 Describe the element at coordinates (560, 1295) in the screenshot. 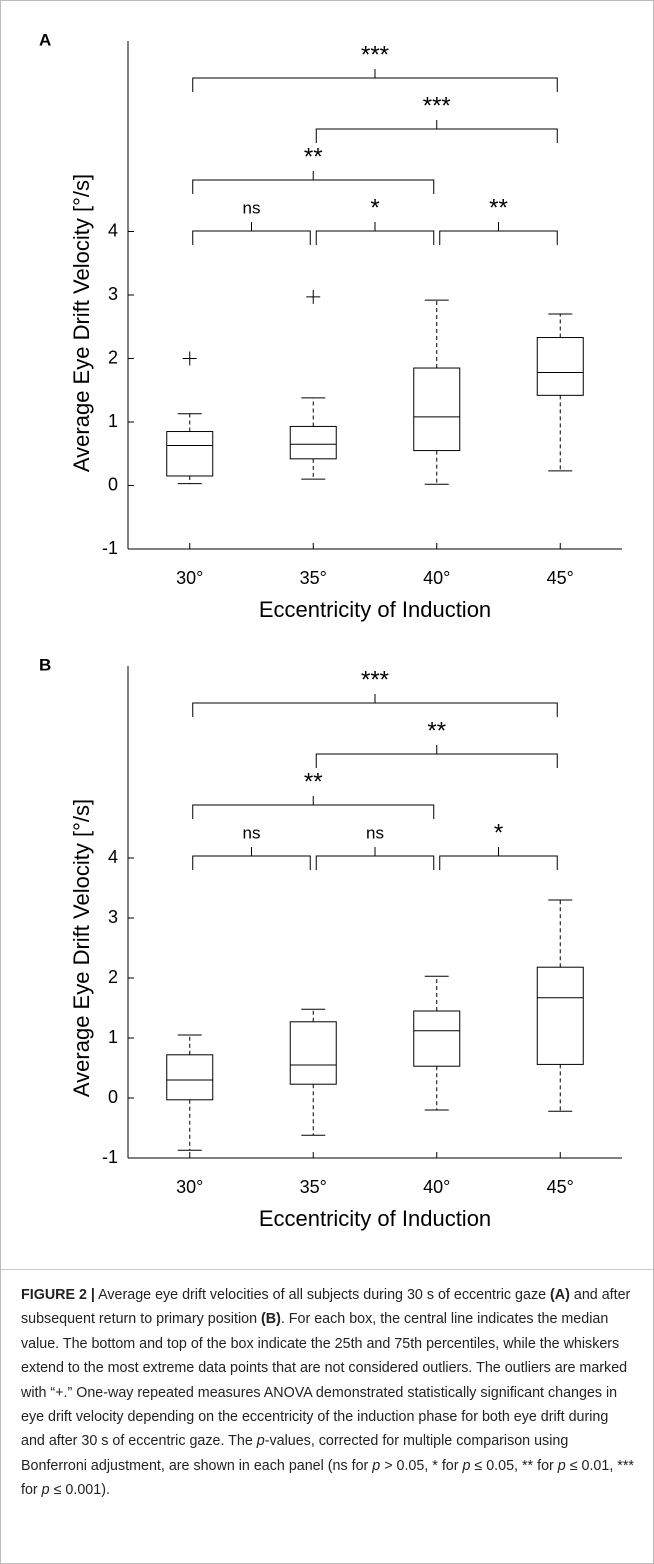

I see `caption-text: (A)` at that location.